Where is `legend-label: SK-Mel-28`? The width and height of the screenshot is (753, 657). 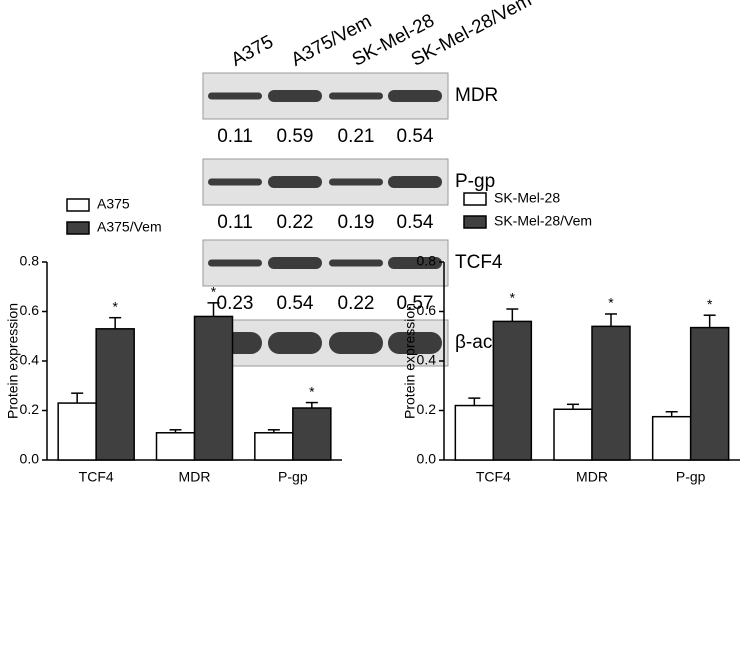
legend-label: SK-Mel-28 is located at coordinates (527, 198).